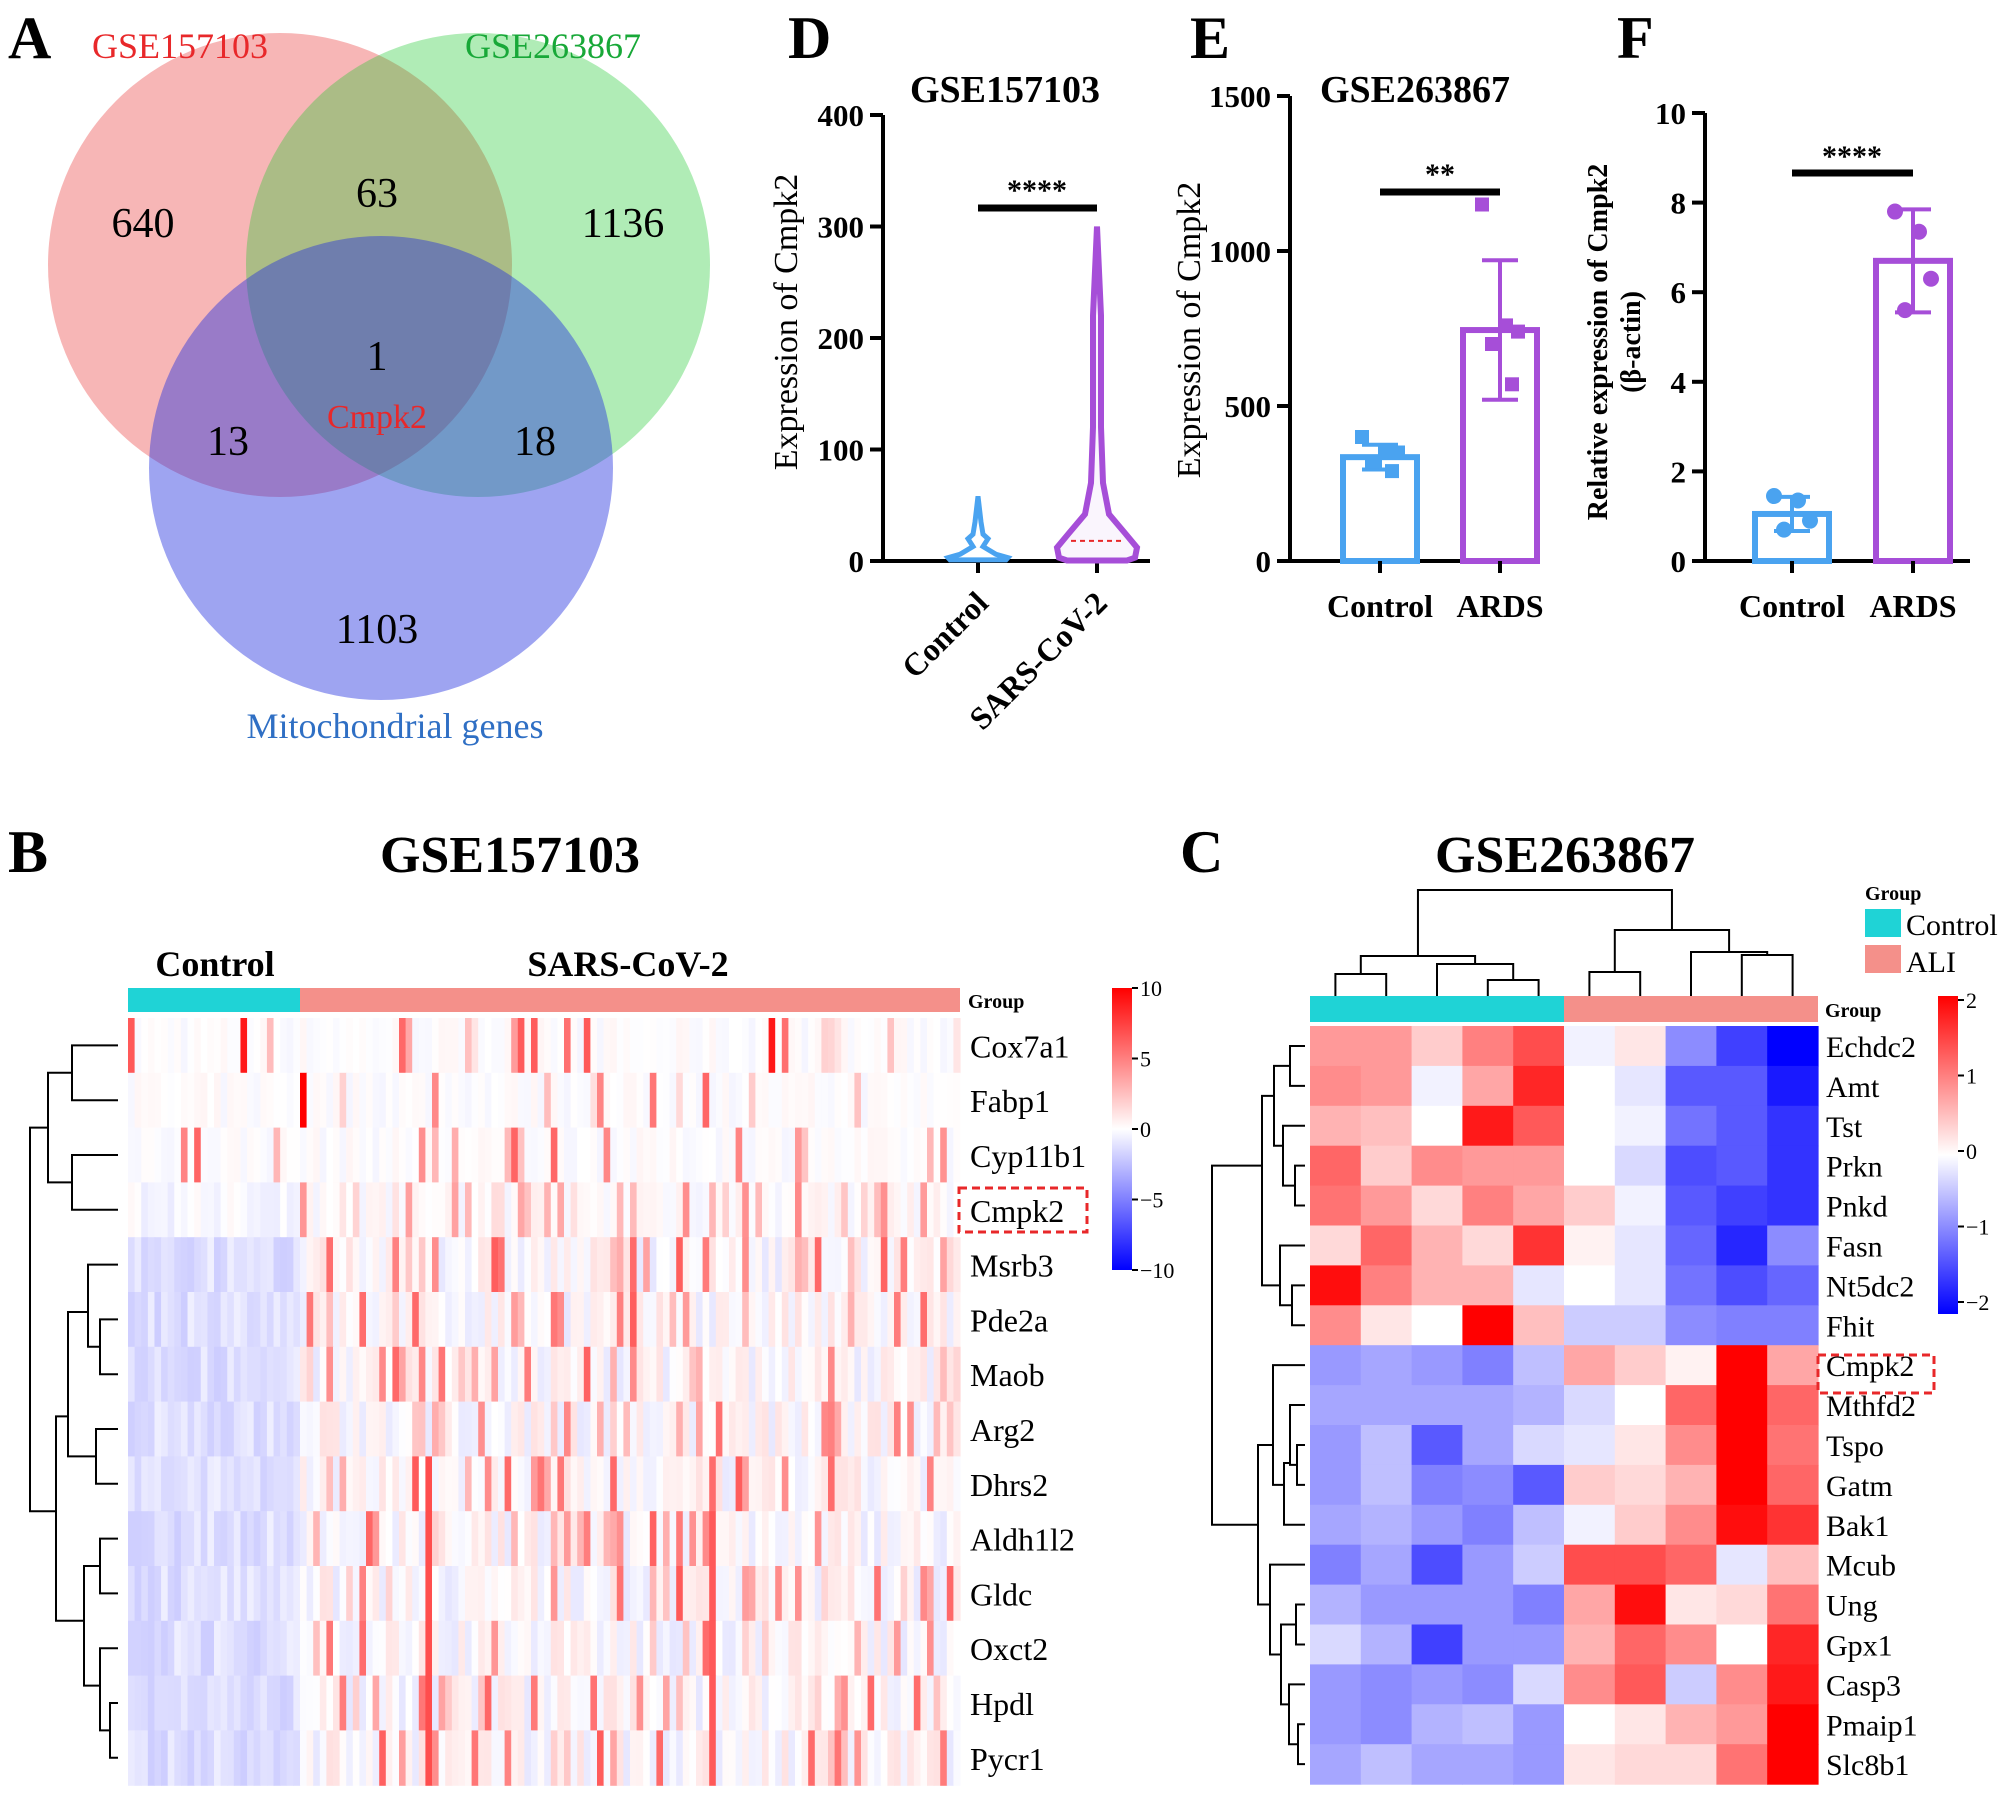 The height and width of the screenshot is (1797, 2007). What do you see at coordinates (381, 468) in the screenshot?
I see `venn-circle-mito` at bounding box center [381, 468].